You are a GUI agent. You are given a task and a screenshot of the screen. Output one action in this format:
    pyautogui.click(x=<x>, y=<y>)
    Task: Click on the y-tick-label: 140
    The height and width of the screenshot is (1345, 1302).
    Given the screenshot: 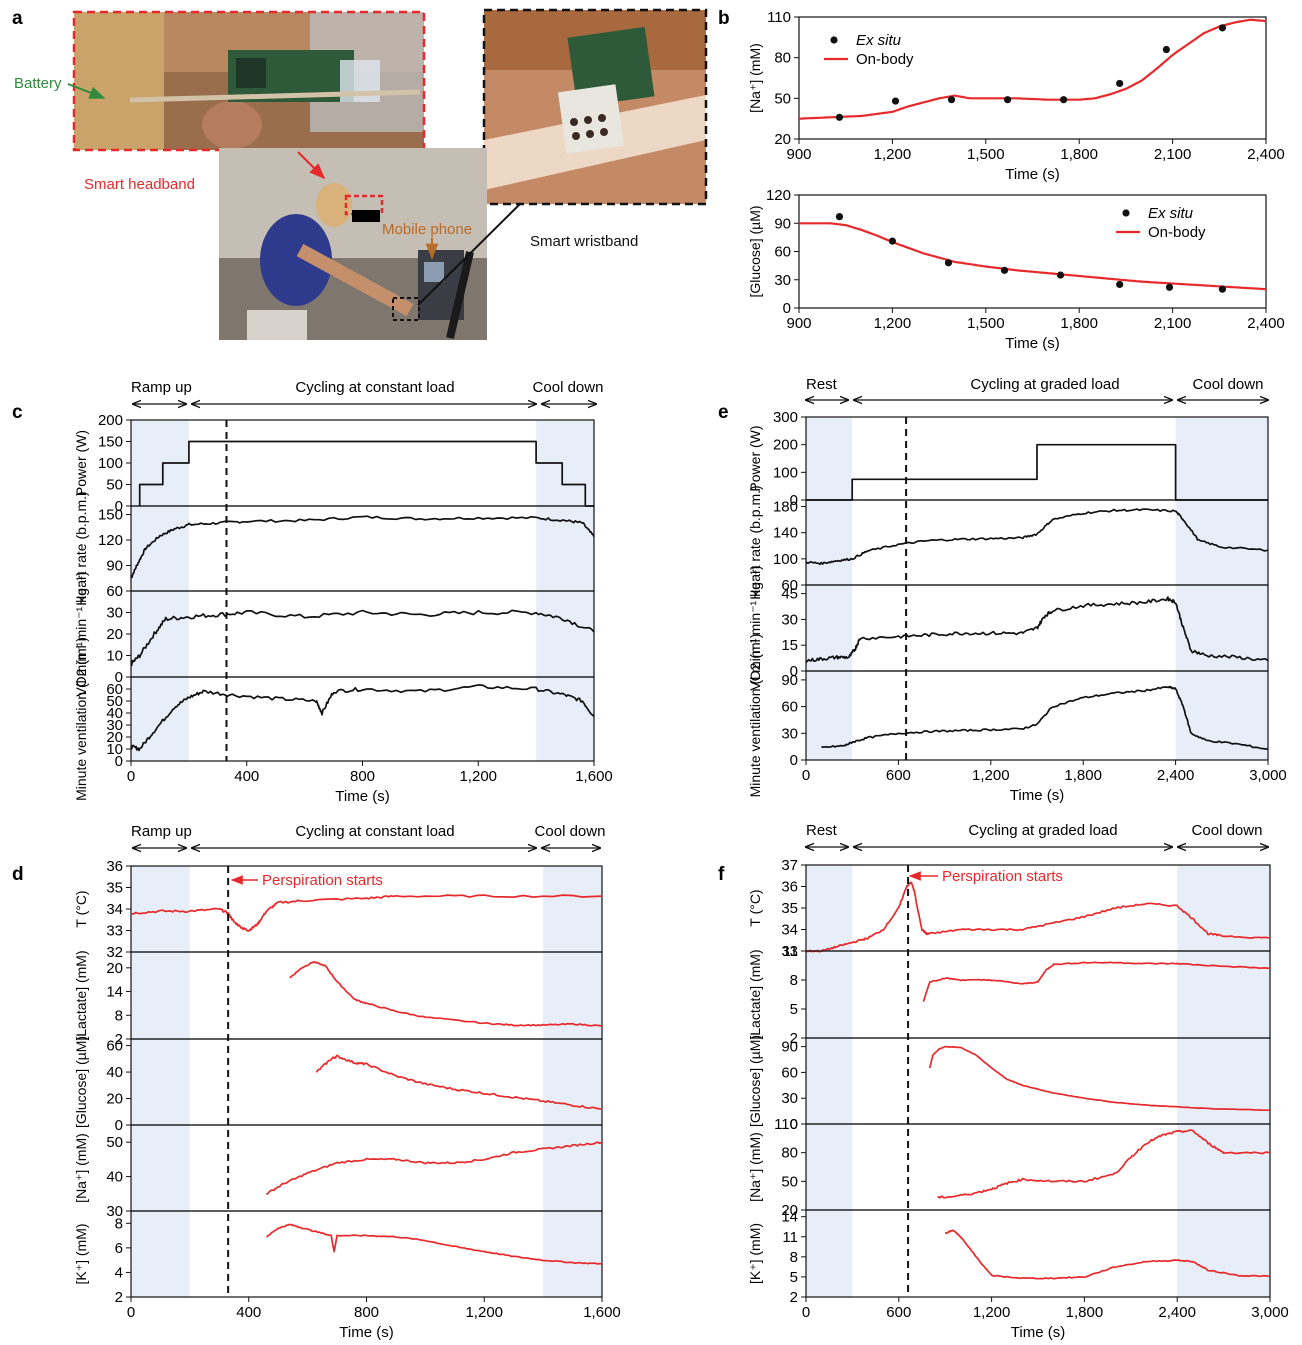 What is the action you would take?
    pyautogui.click(x=785, y=533)
    